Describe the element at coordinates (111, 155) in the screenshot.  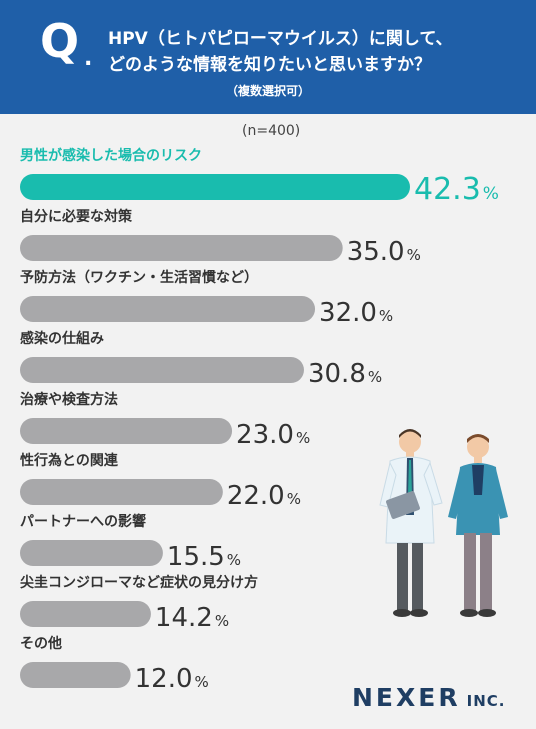
I see `category-label: 男性が感染した場合のリスク` at that location.